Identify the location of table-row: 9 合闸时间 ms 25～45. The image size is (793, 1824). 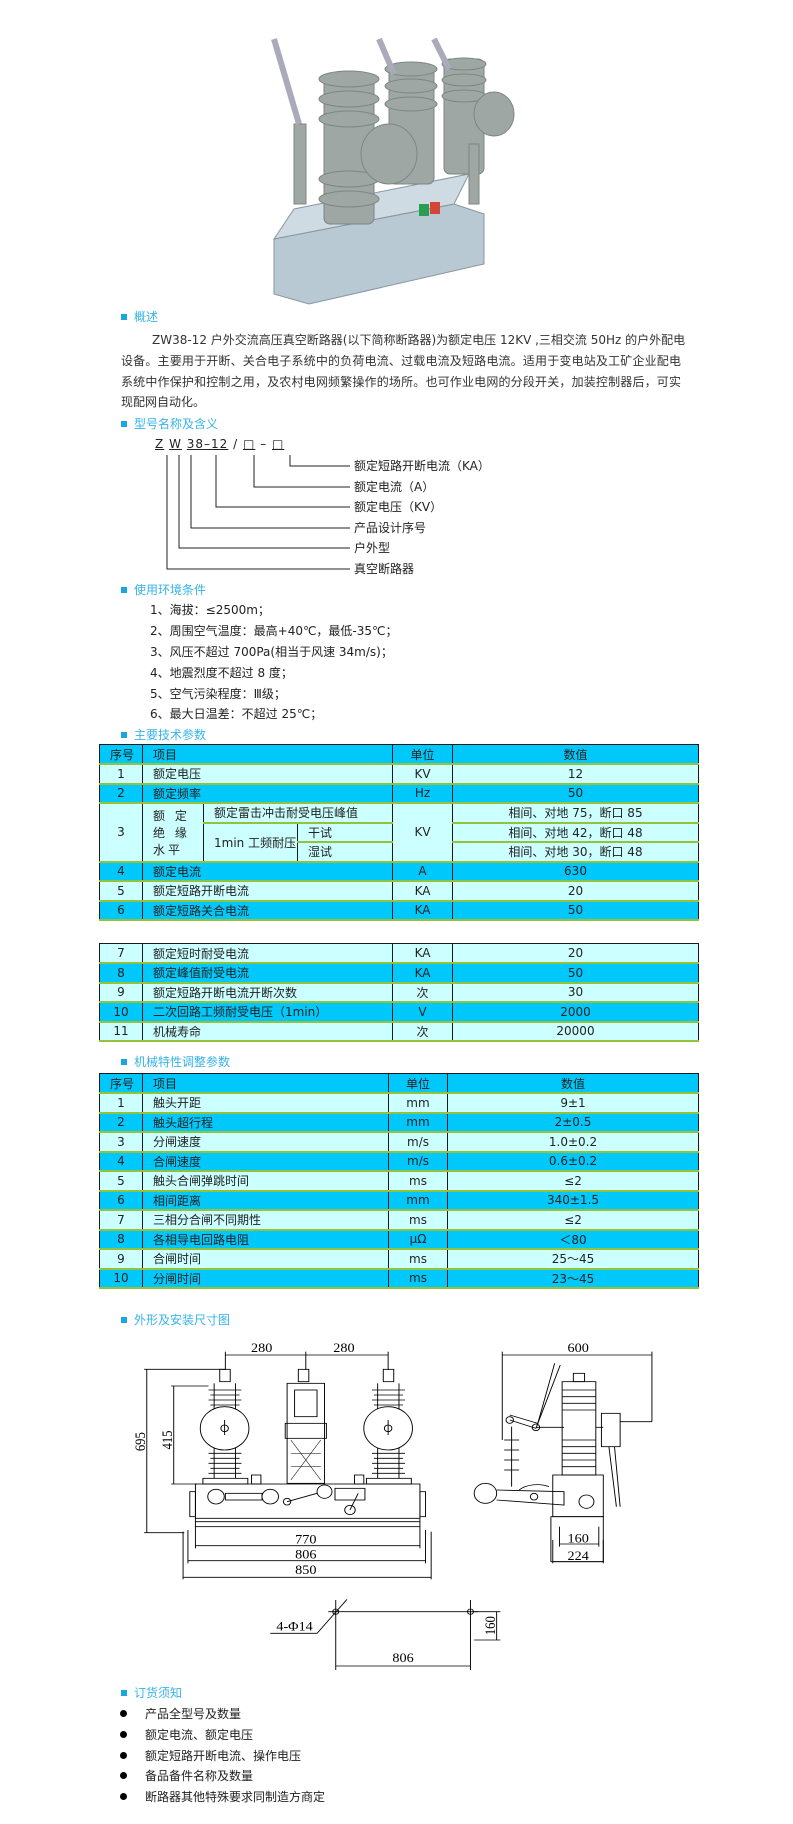
(399, 1259).